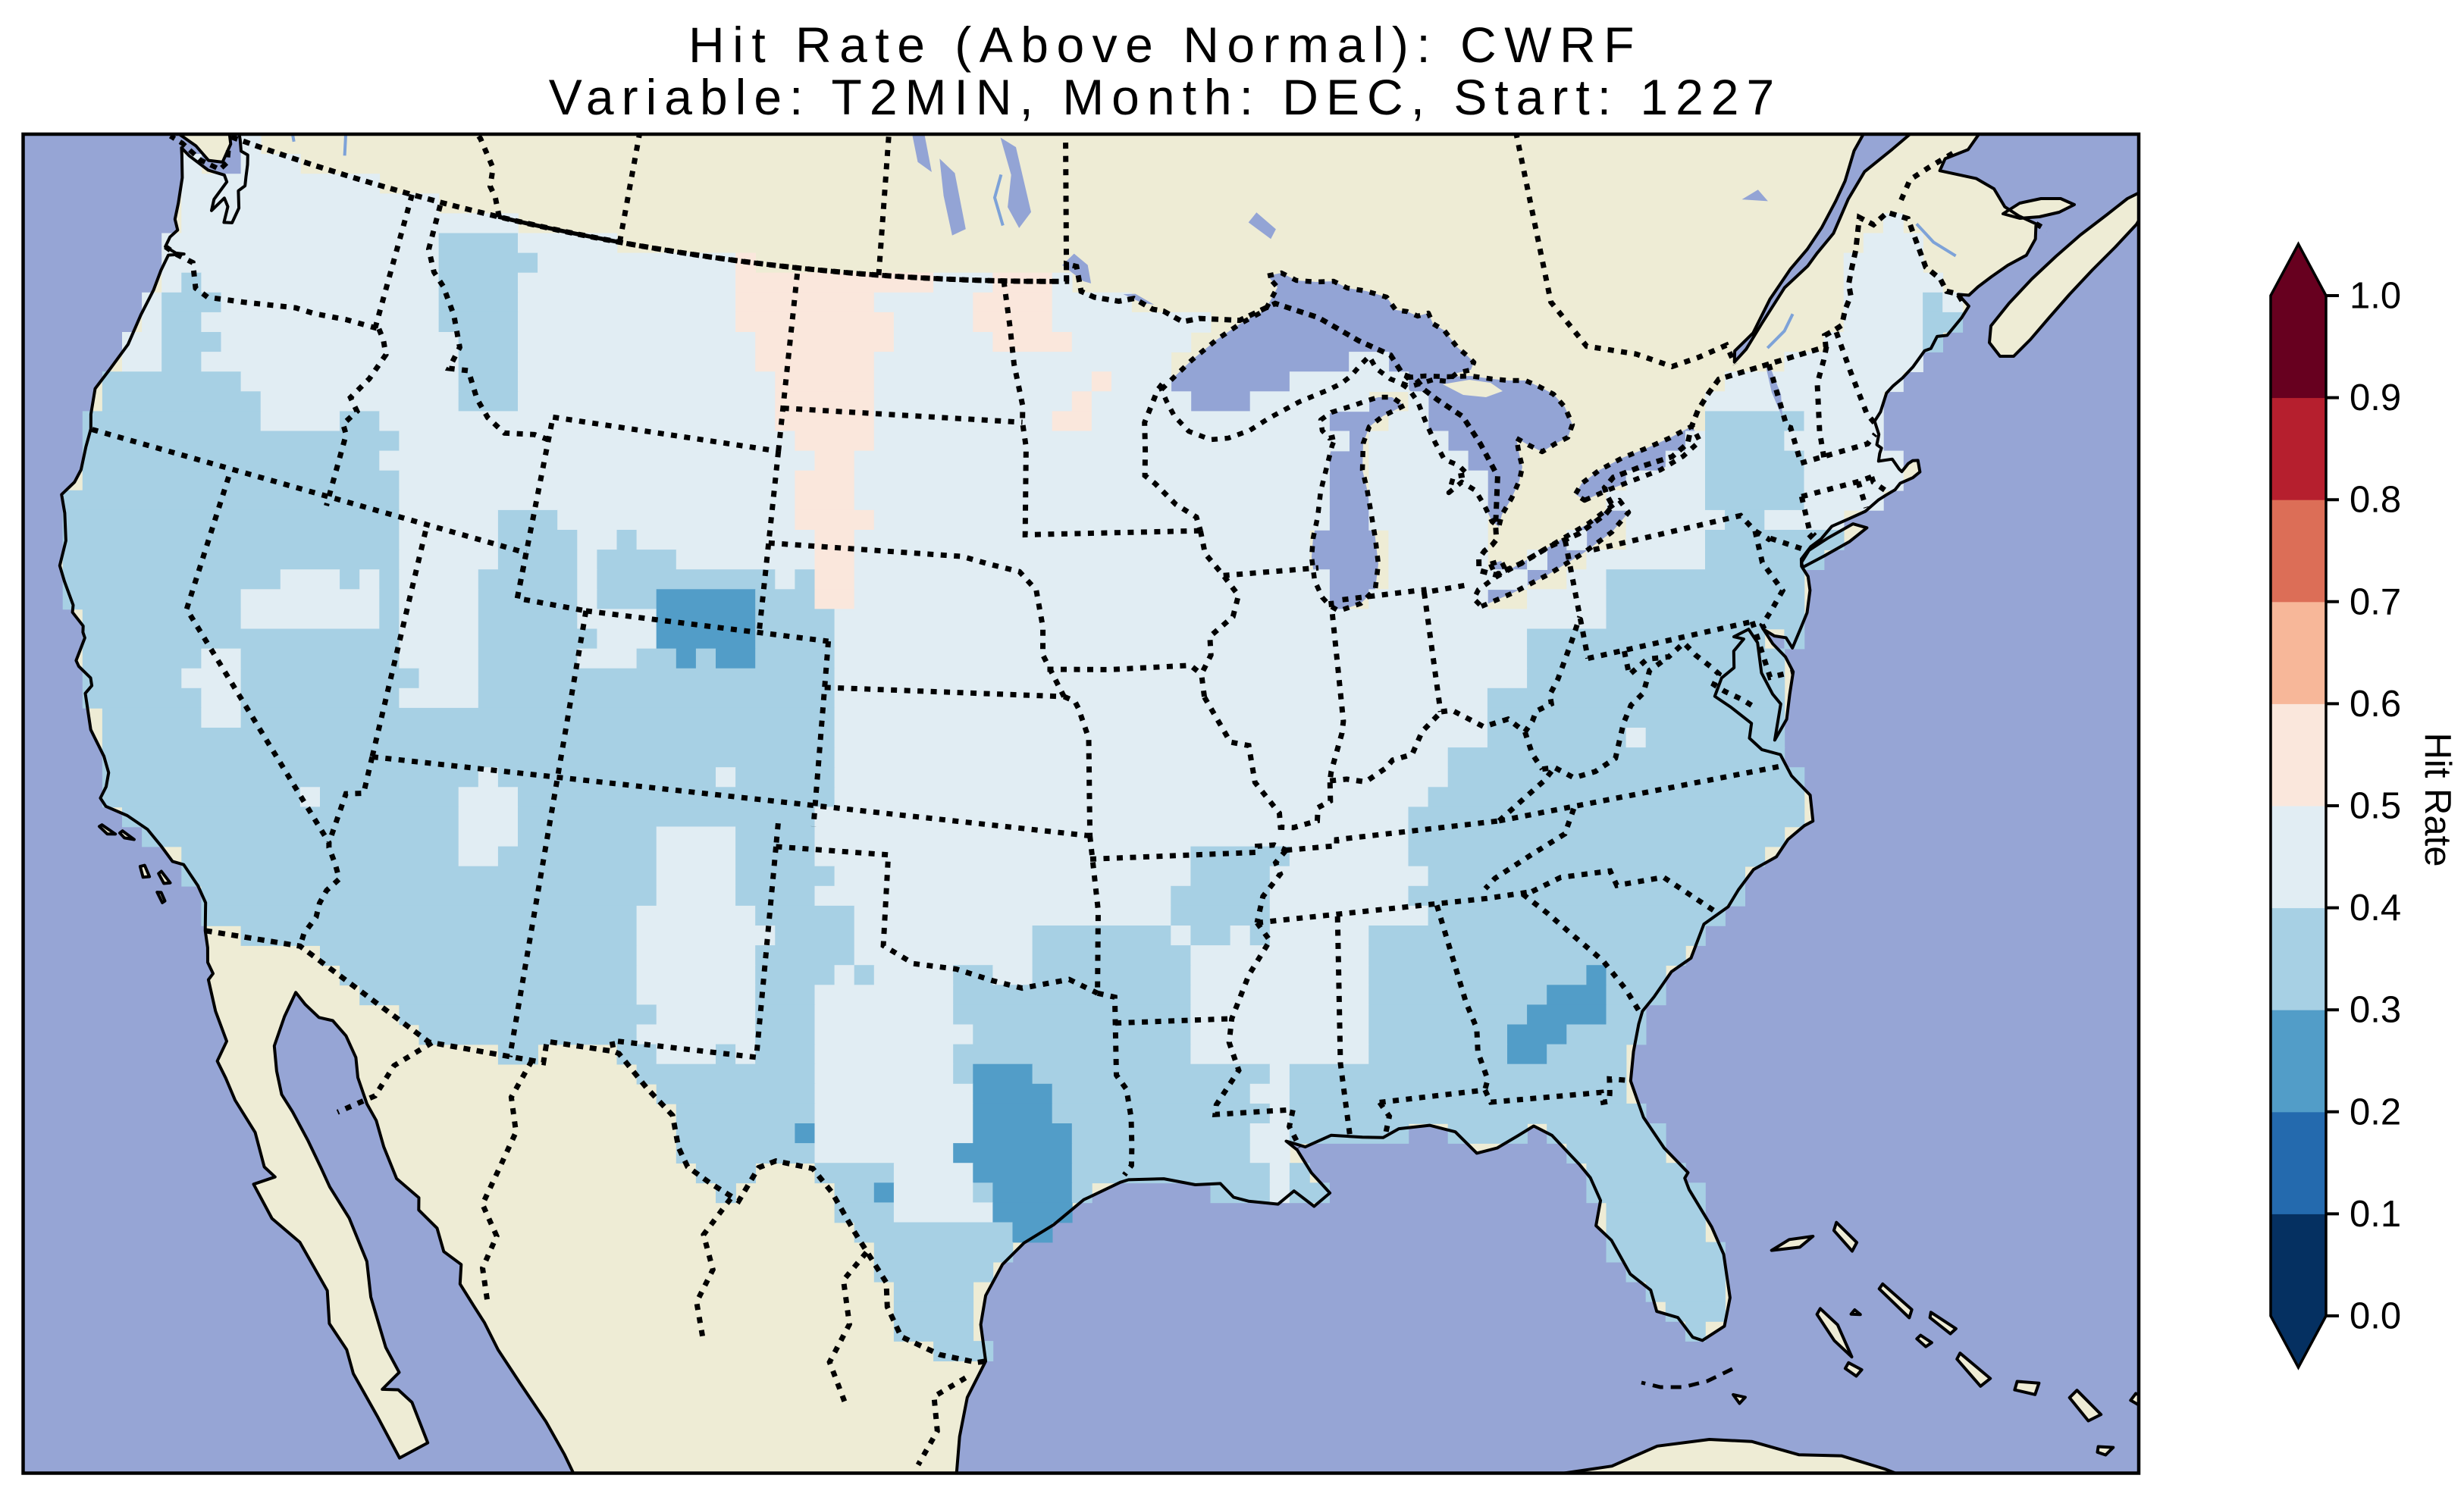 Image resolution: width=2464 pixels, height=1494 pixels. Describe the element at coordinates (2375, 296) in the screenshot. I see `svg-text: 1.0` at that location.